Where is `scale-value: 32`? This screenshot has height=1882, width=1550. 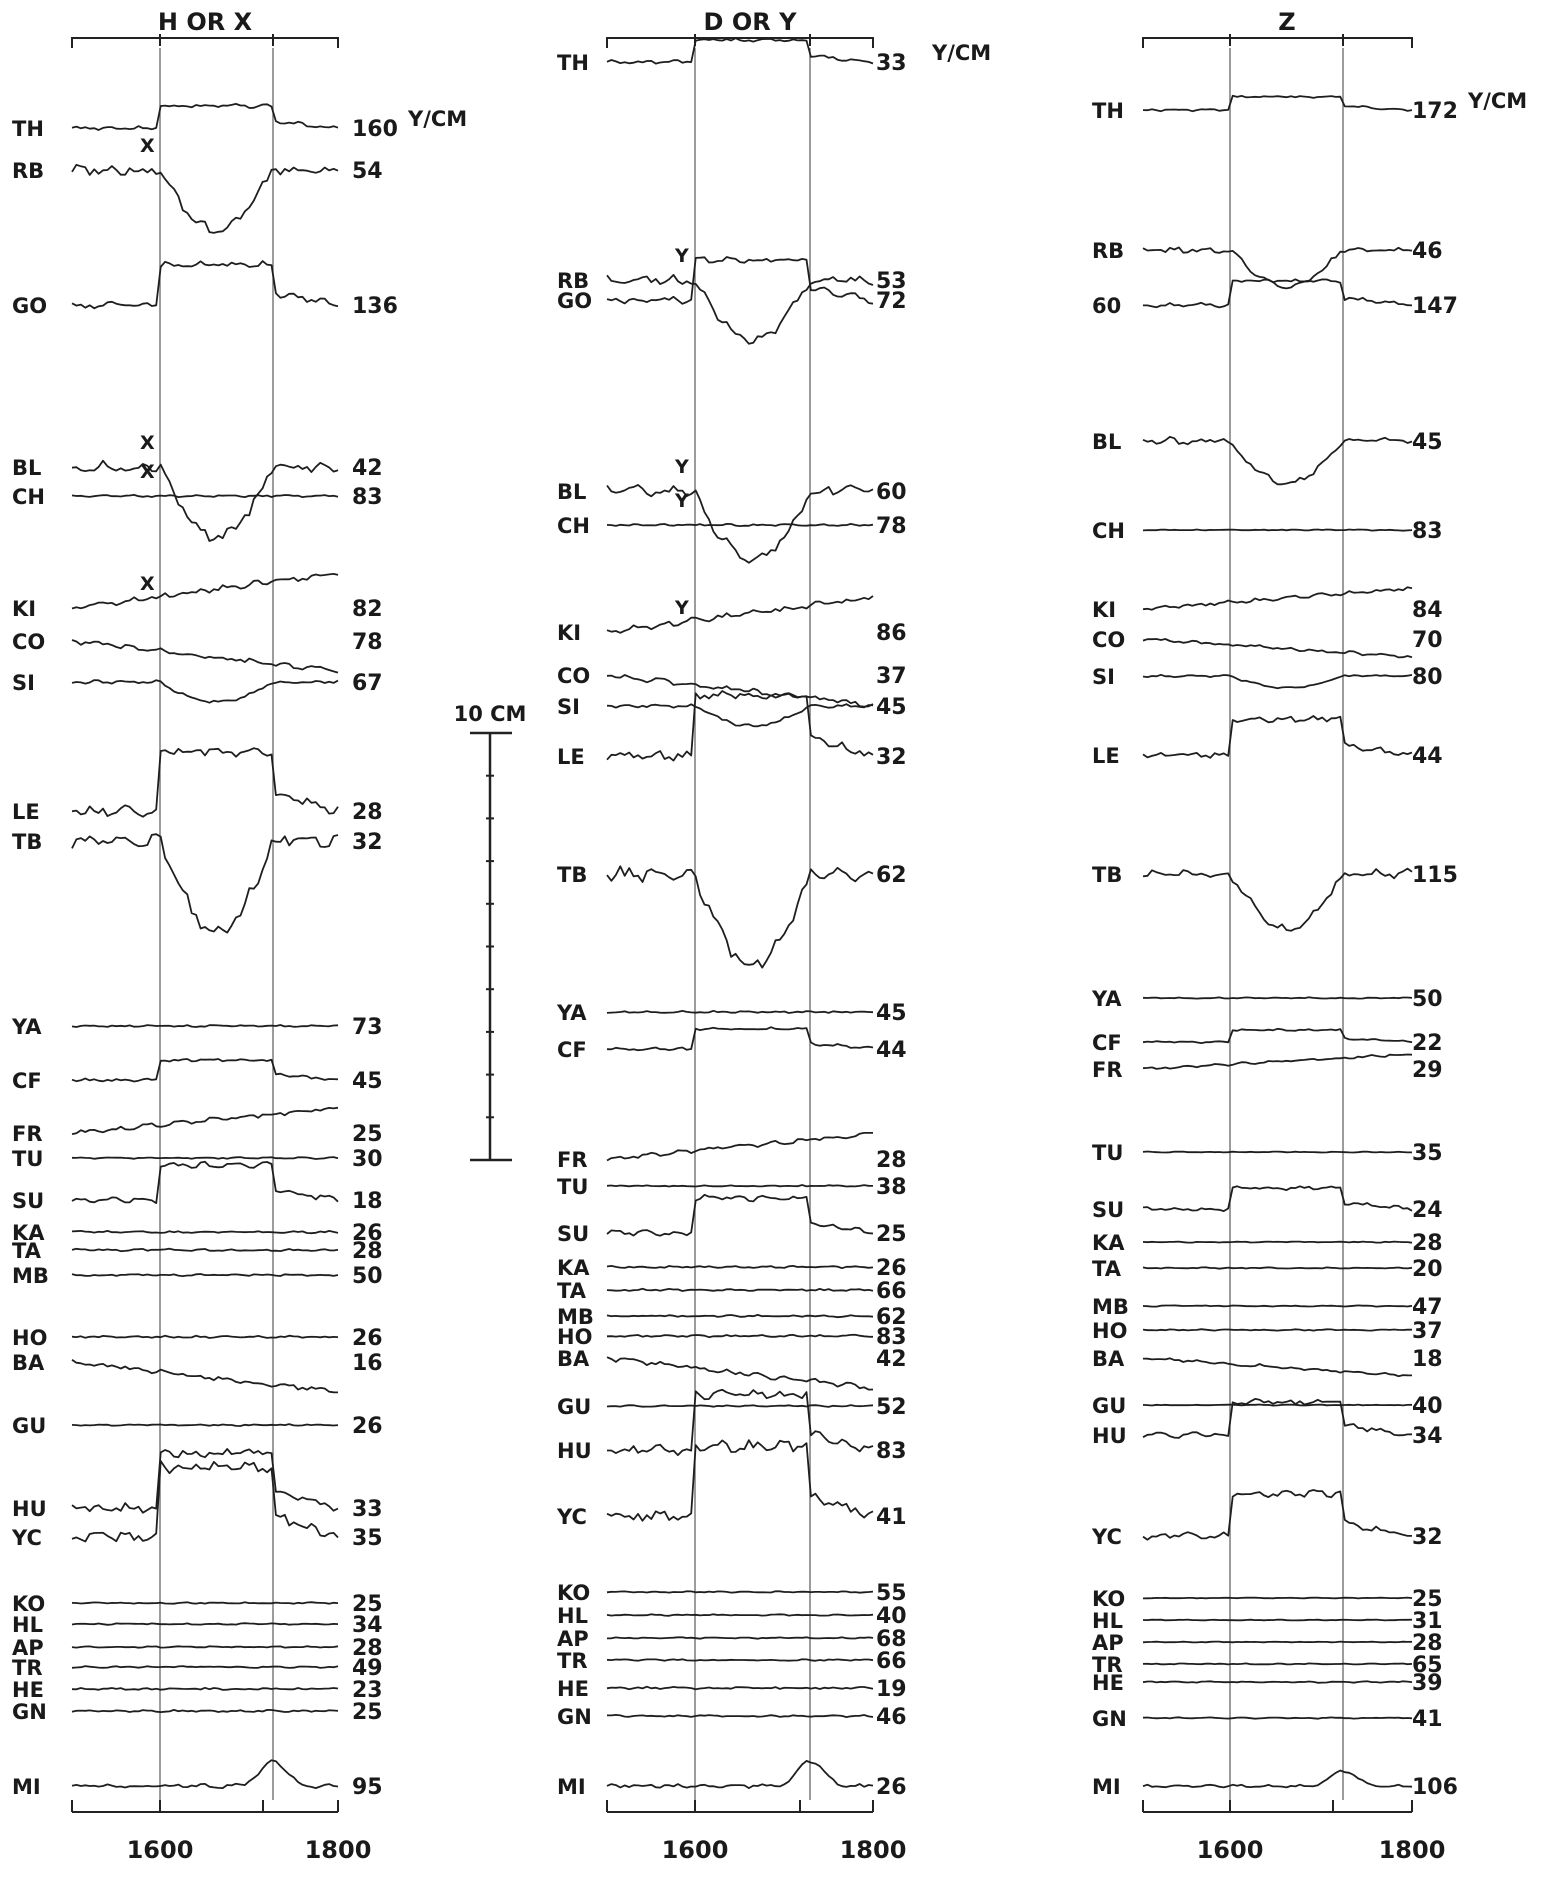 scale-value: 32 is located at coordinates (367, 842).